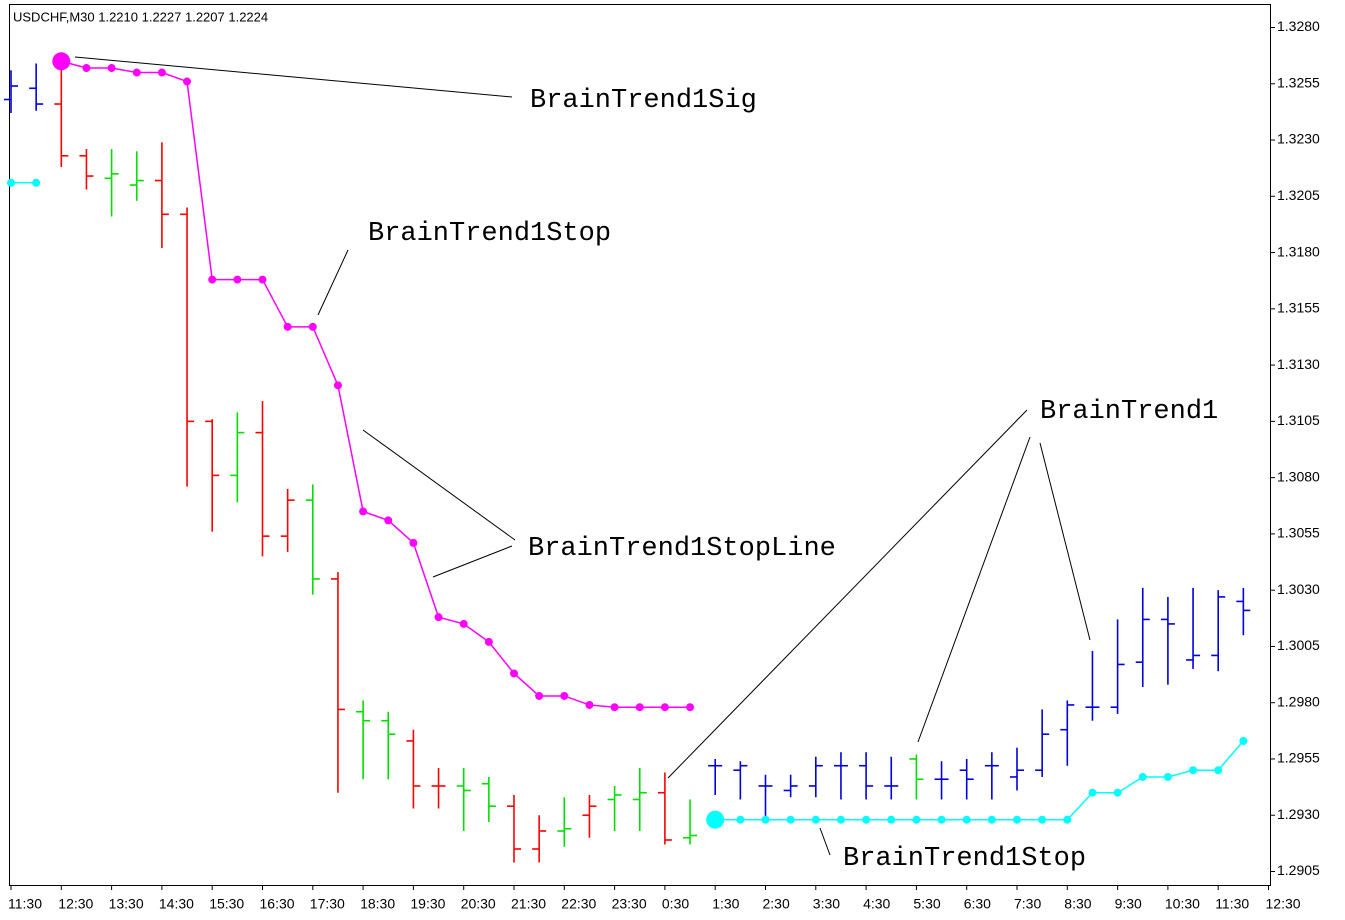 The width and height of the screenshot is (1345, 920). I want to click on annotation: BrainTrend1Sig, so click(643, 101).